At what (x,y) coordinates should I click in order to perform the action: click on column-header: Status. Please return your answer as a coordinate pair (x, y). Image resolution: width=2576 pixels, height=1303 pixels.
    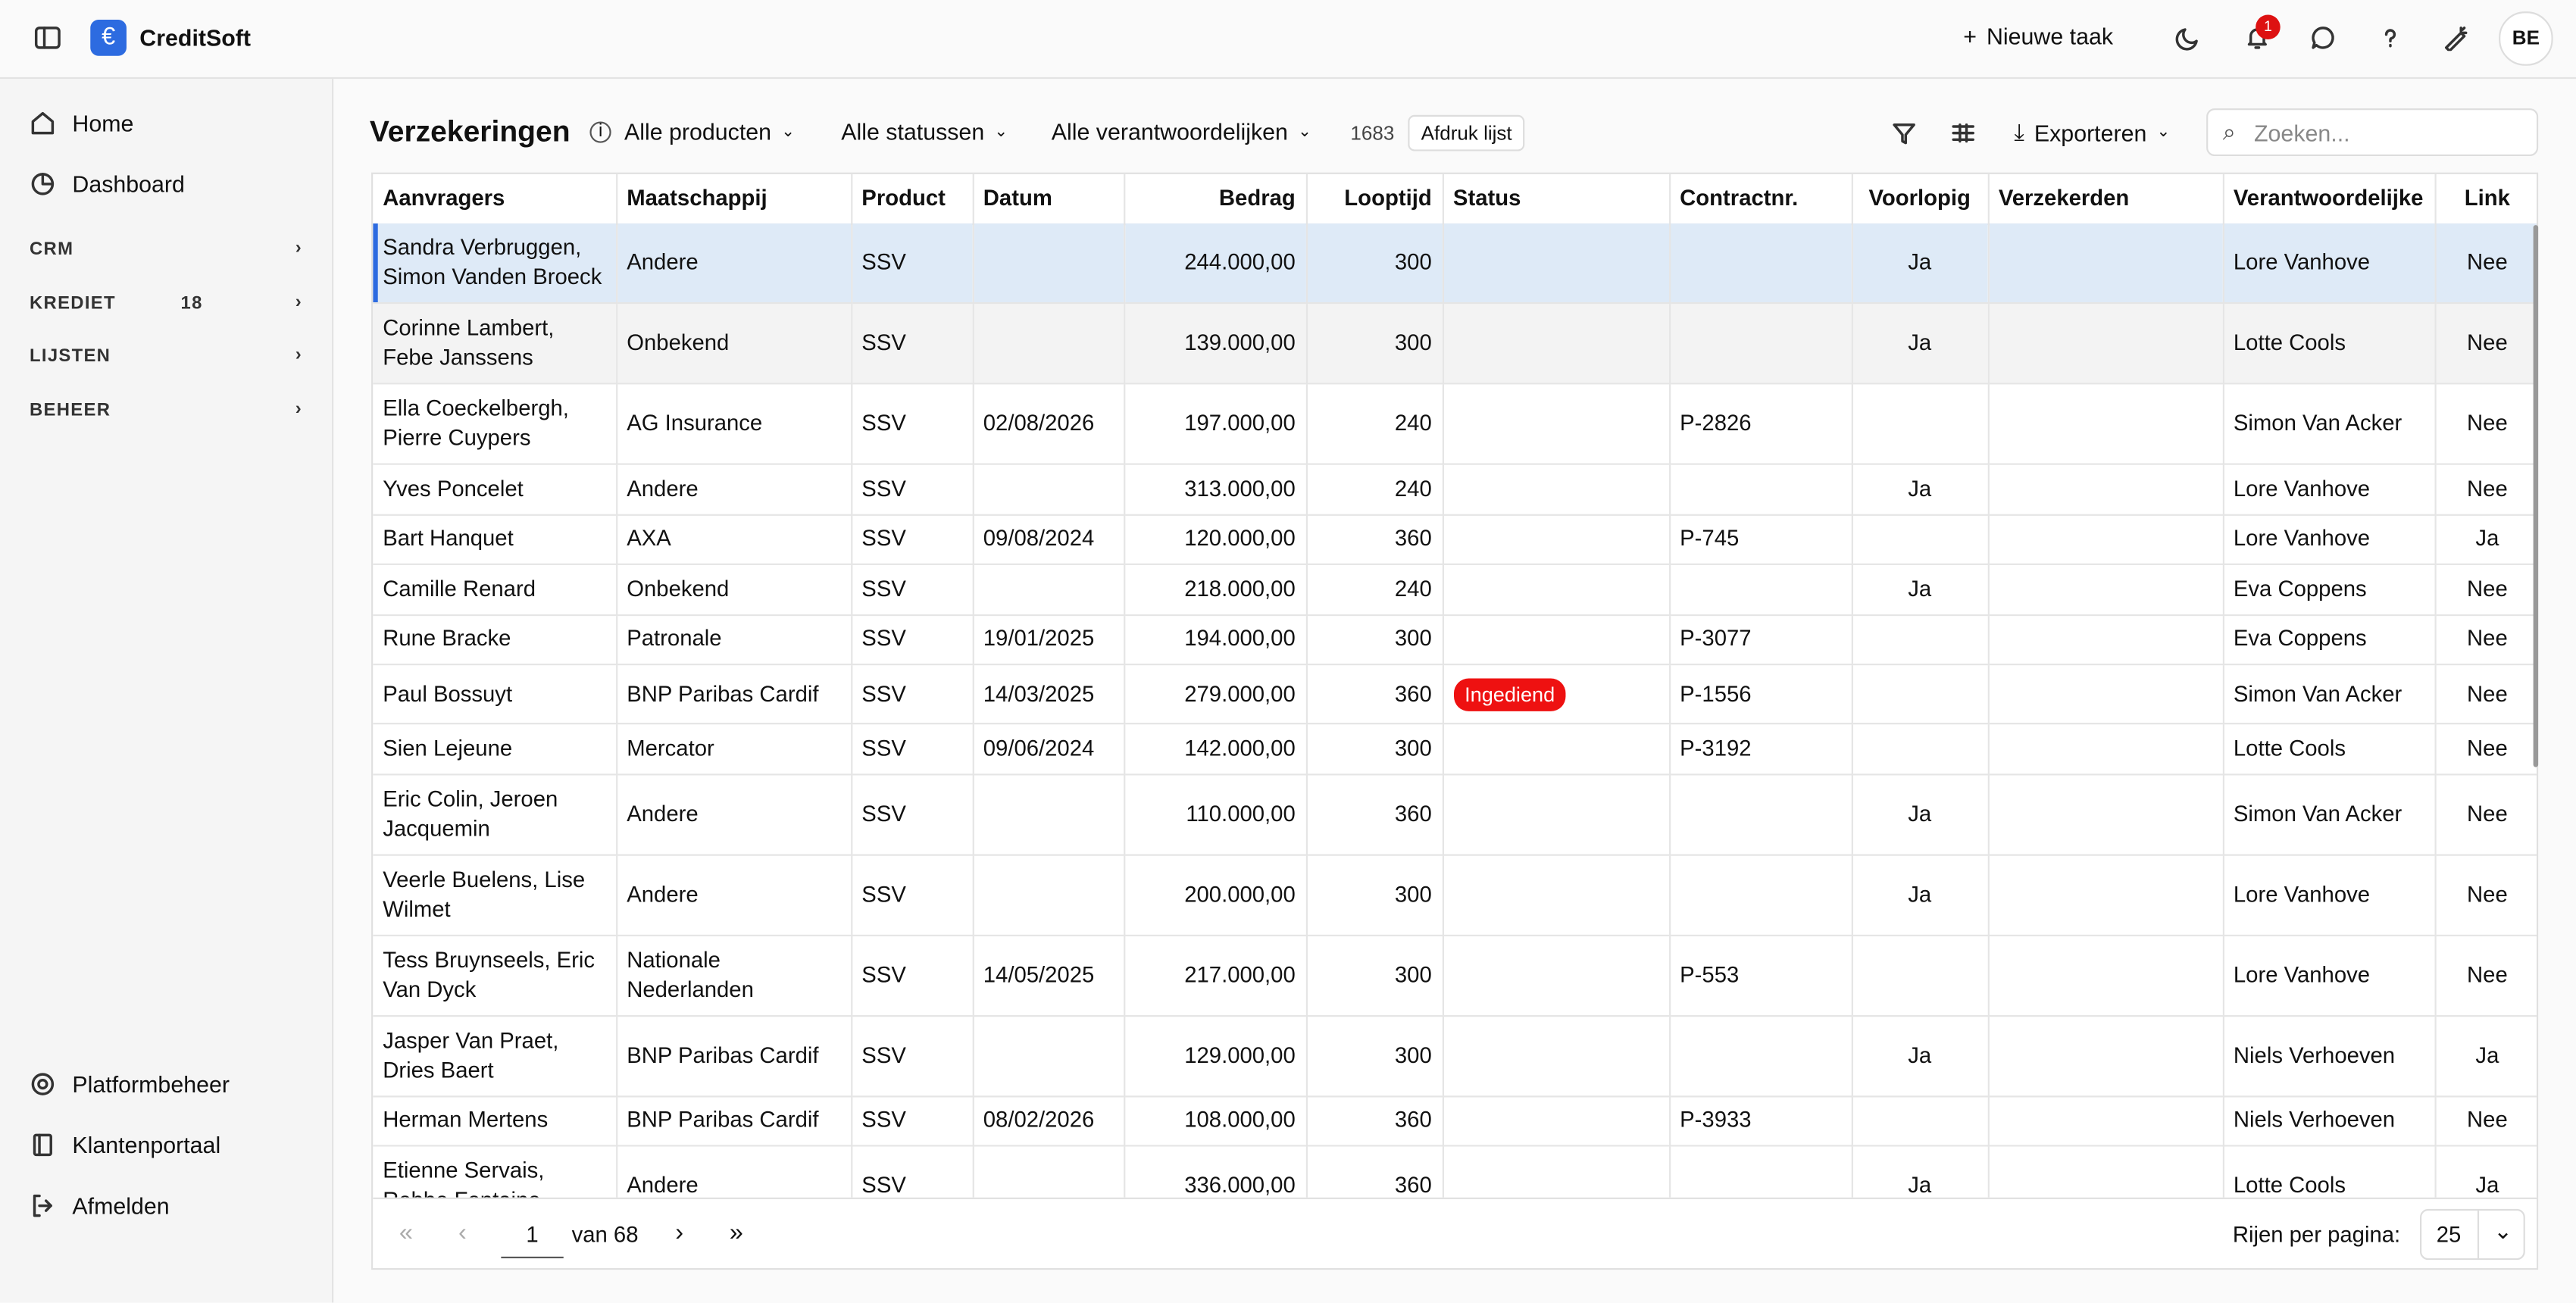
    Looking at the image, I should click on (1556, 199).